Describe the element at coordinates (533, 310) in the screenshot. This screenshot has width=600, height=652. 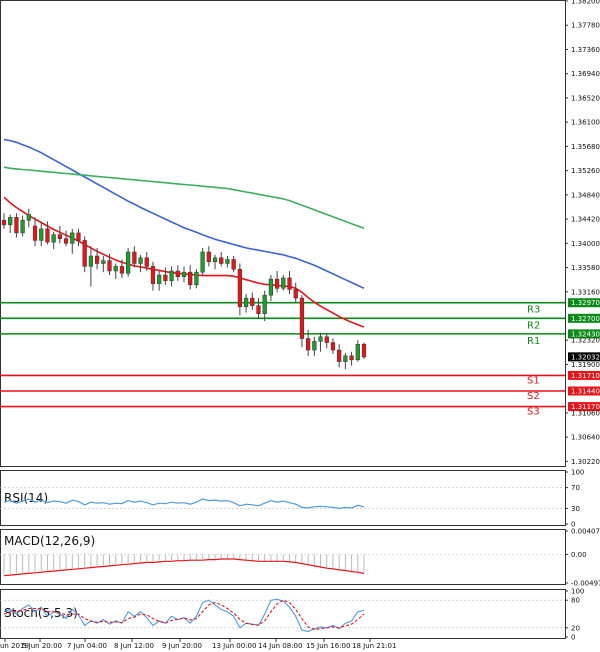
I see `level-name-r3: R3` at that location.